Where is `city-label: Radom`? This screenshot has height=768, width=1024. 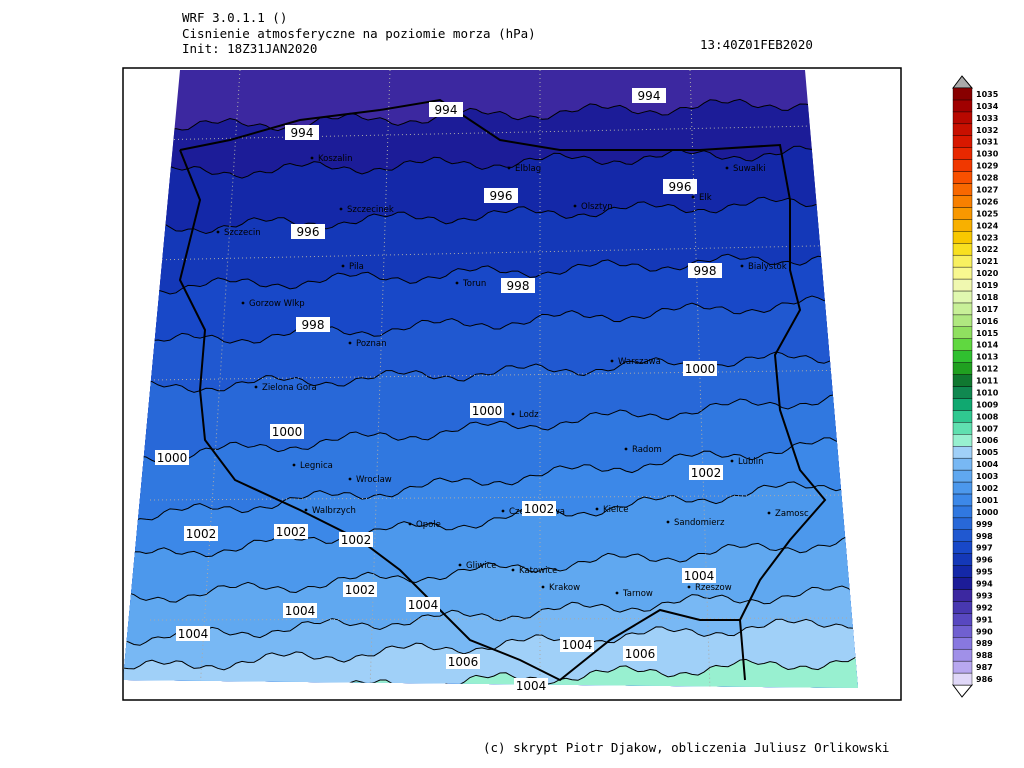 city-label: Radom is located at coordinates (647, 450).